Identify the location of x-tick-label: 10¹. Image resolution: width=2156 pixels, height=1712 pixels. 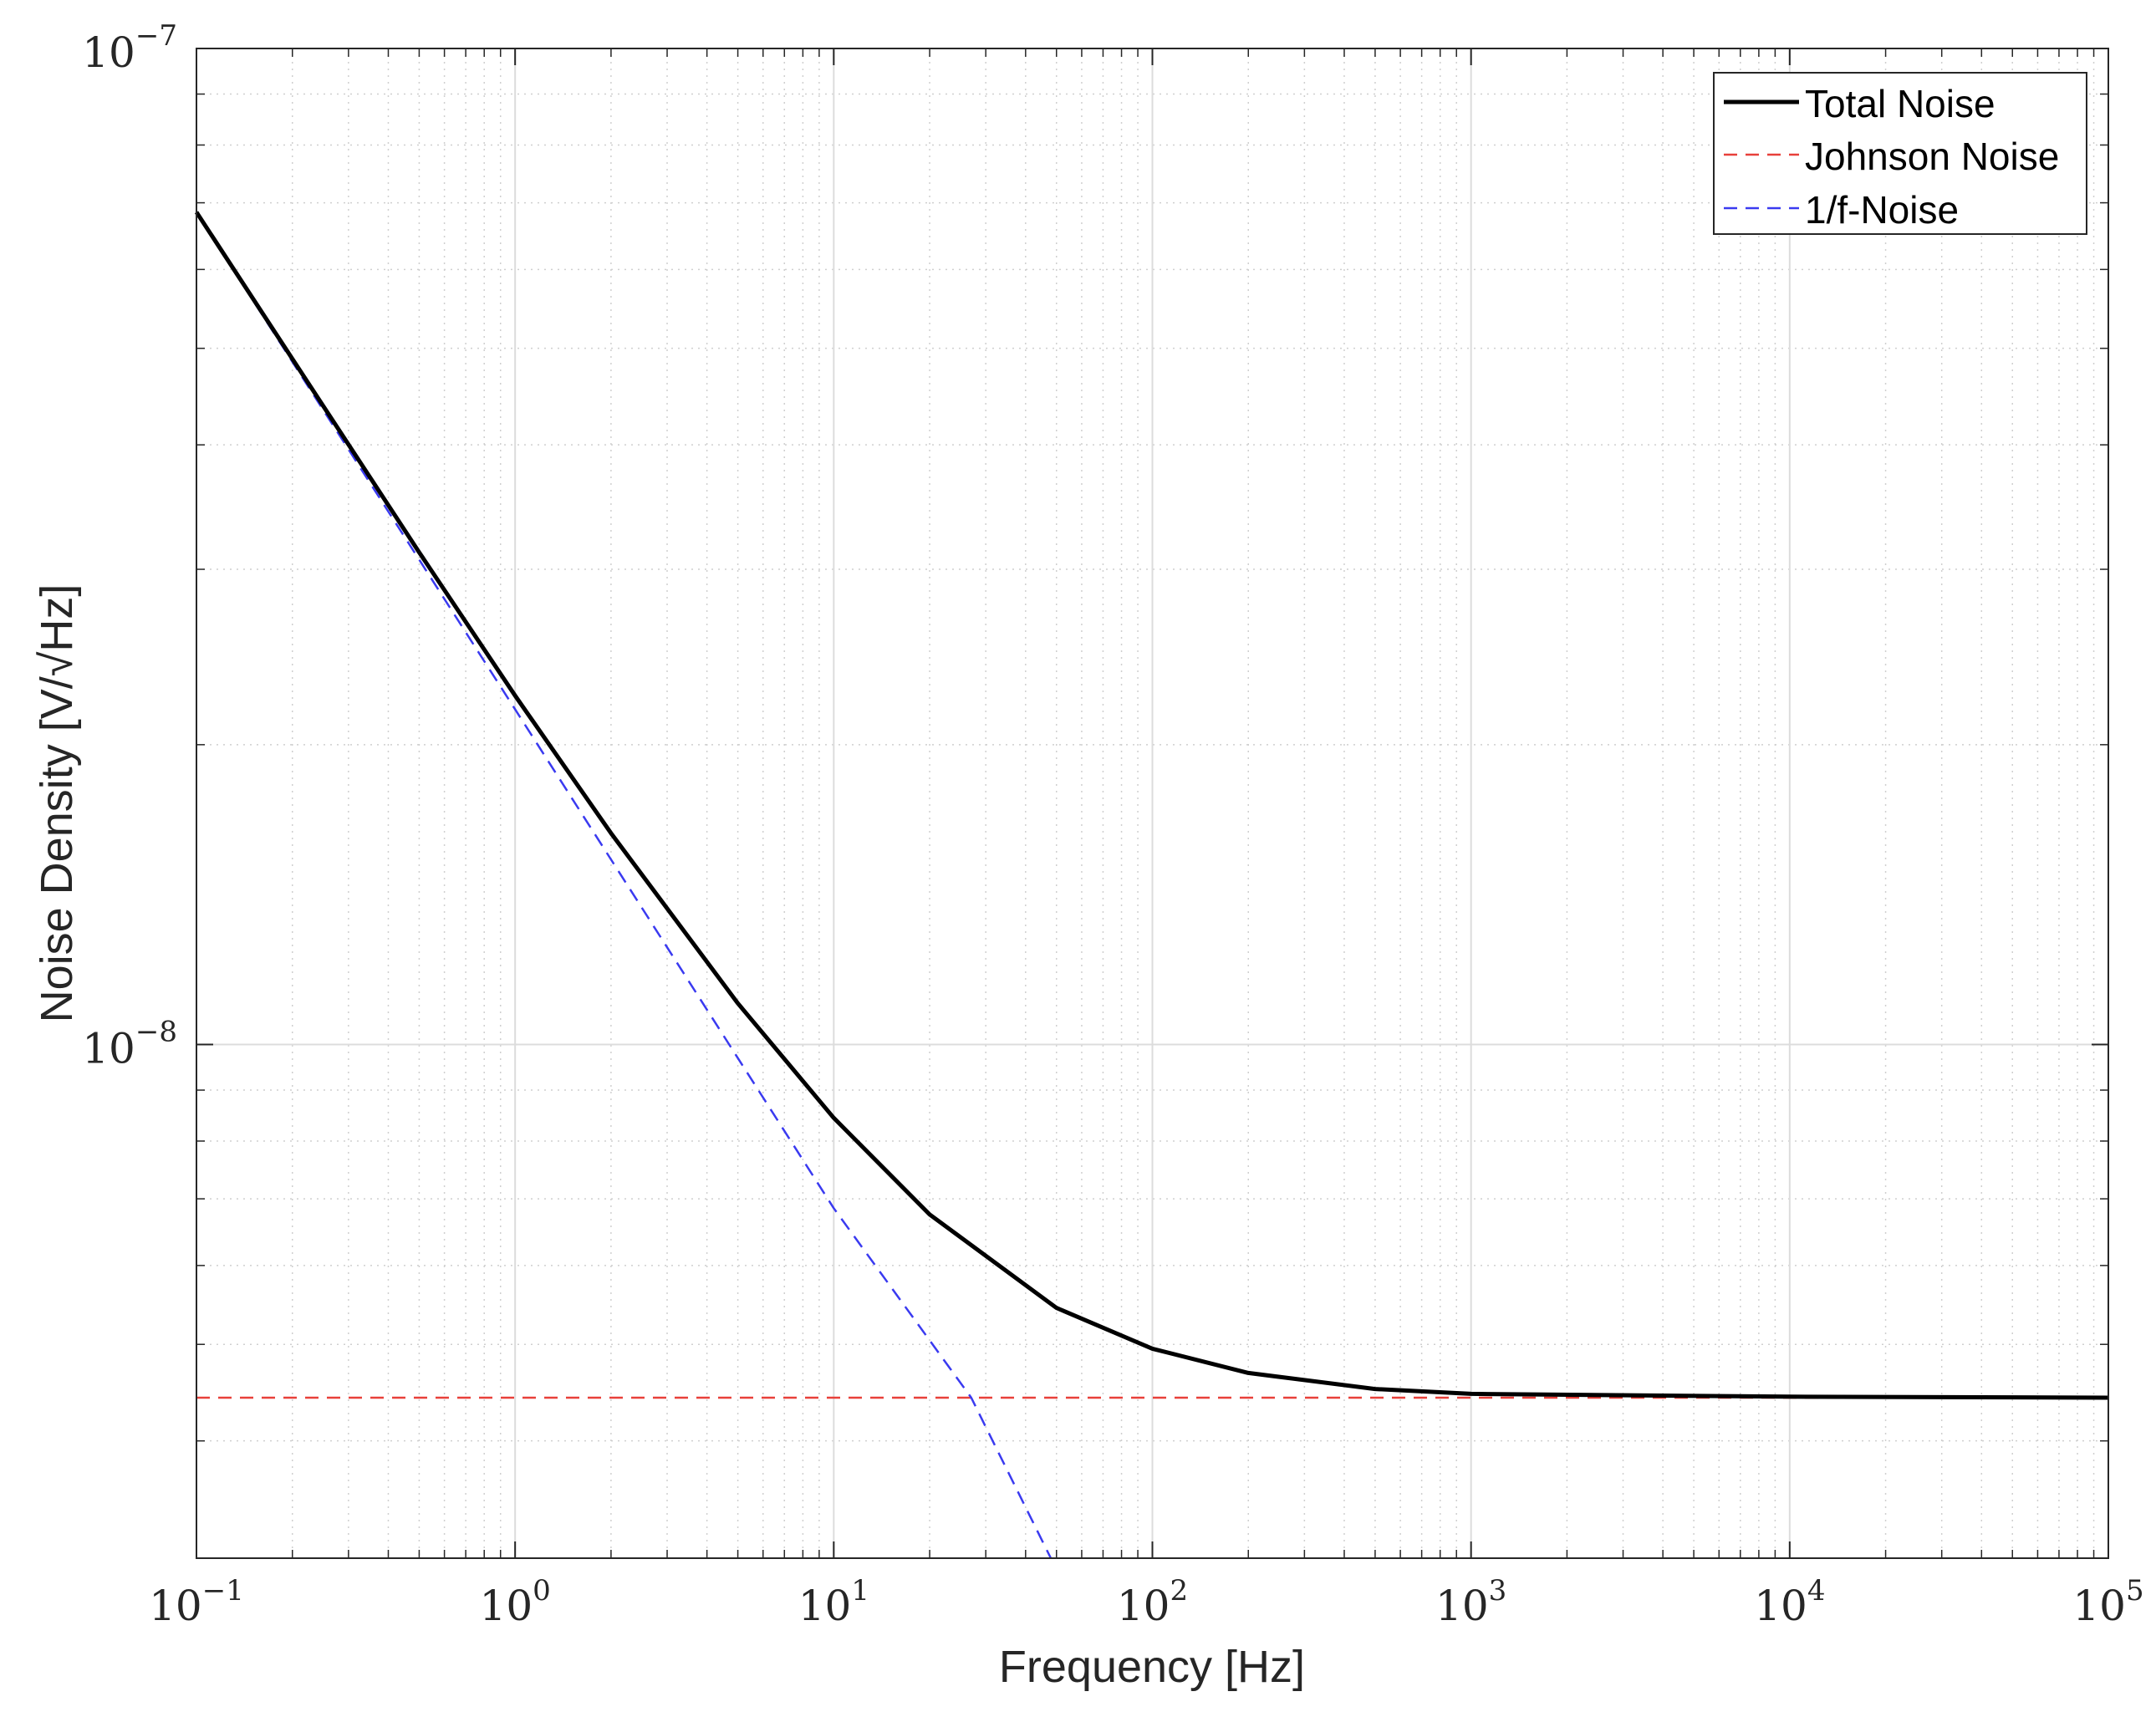
(834, 1602).